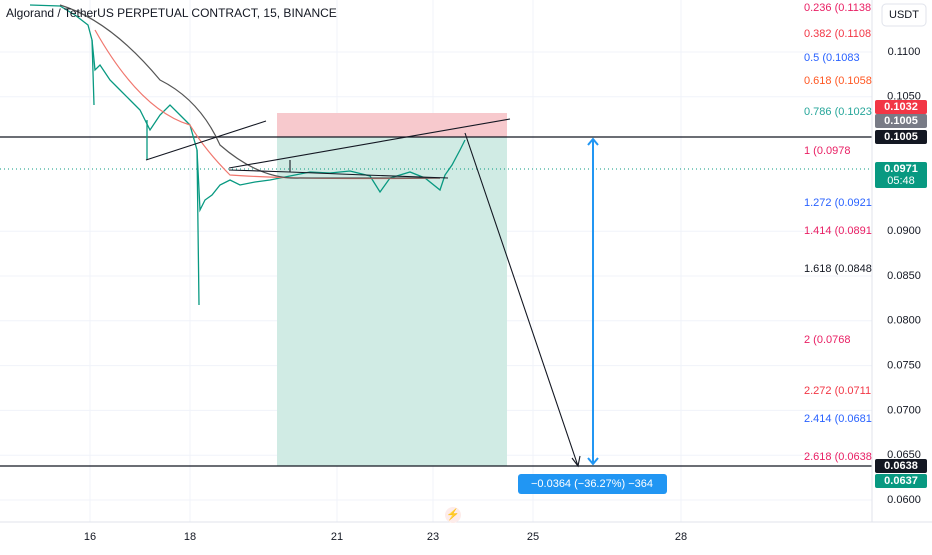 The width and height of the screenshot is (932, 555). Describe the element at coordinates (838, 457) in the screenshot. I see `fib-label: 2.618 (0.0638` at that location.